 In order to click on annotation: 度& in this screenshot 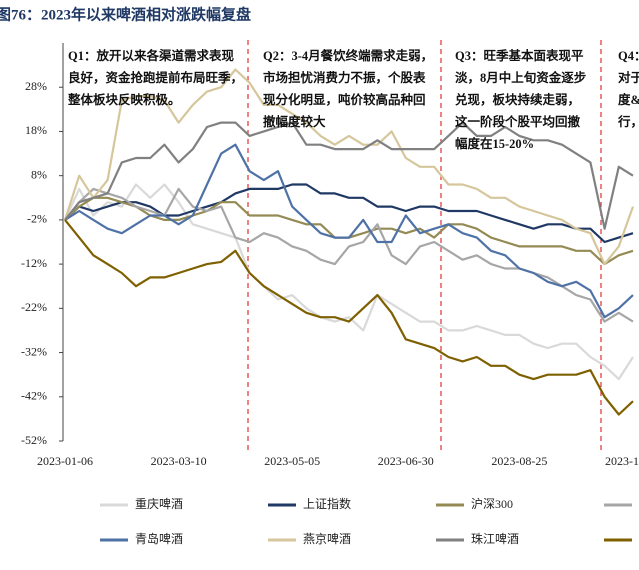, I will do `click(628, 99)`.